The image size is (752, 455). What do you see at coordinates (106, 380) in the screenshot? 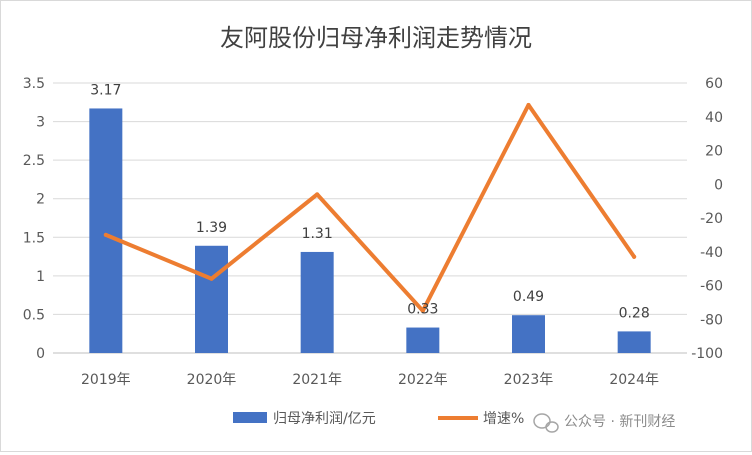
I see `x-axis-tick-label: 2019年` at bounding box center [106, 380].